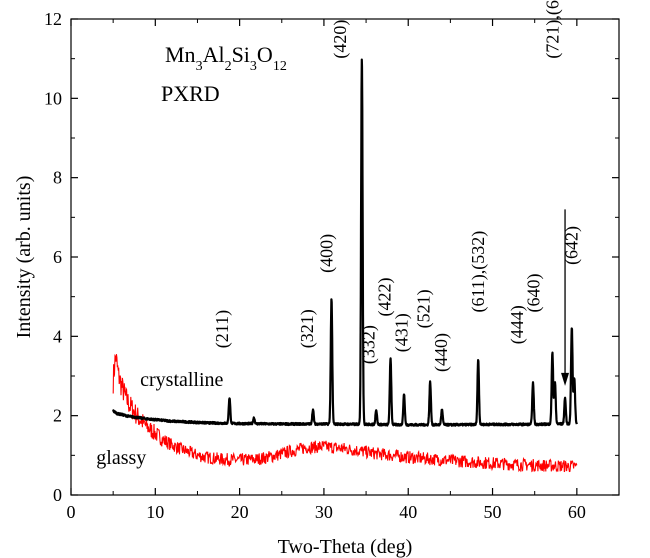 Image resolution: width=650 pixels, height=558 pixels. Describe the element at coordinates (241, 54) in the screenshot. I see `title-element: Si` at that location.